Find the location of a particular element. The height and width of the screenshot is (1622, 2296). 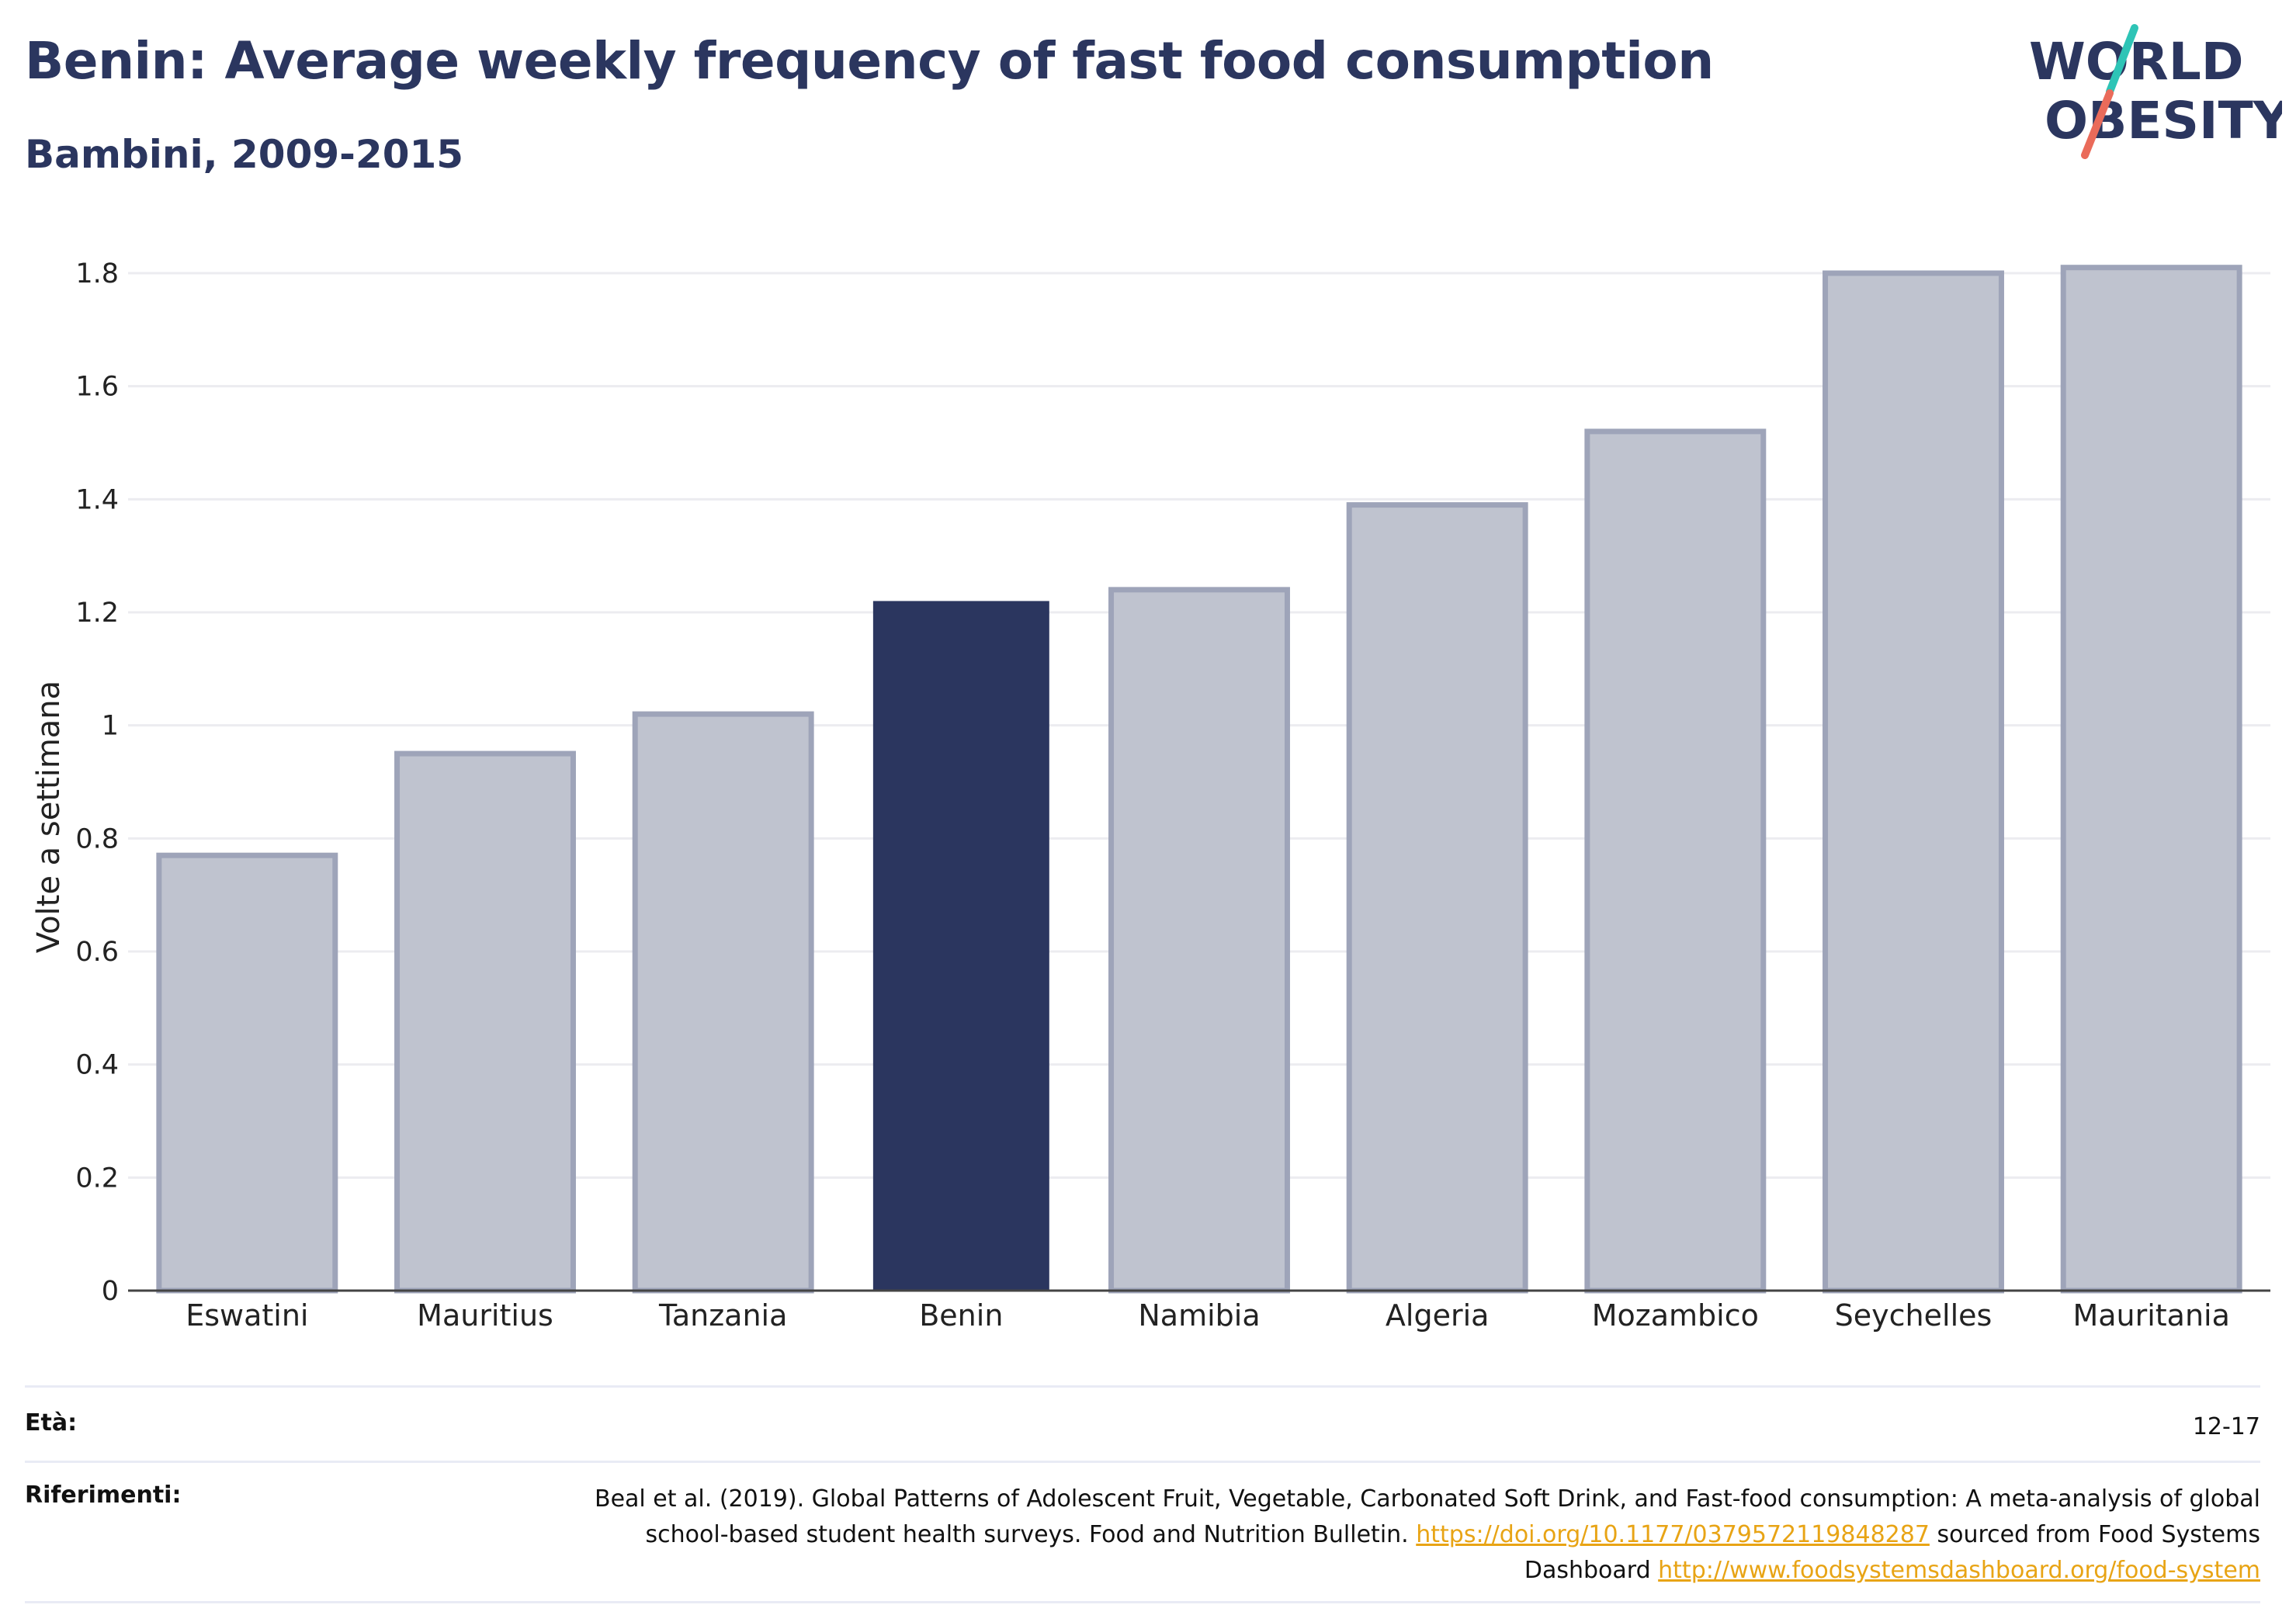

svg-text: WORLD is located at coordinates (2136, 62).